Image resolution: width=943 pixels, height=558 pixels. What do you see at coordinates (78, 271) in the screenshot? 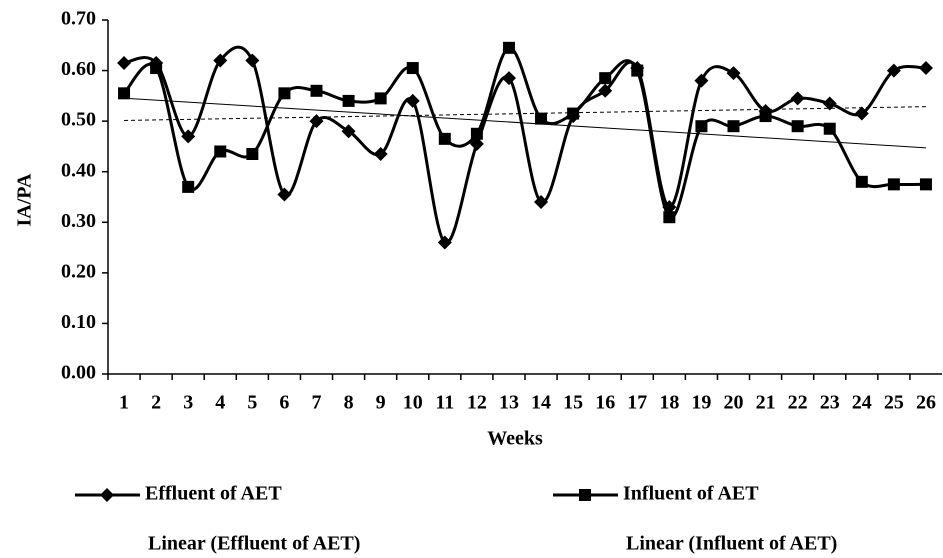
I see `y-tick-label: 0.20` at bounding box center [78, 271].